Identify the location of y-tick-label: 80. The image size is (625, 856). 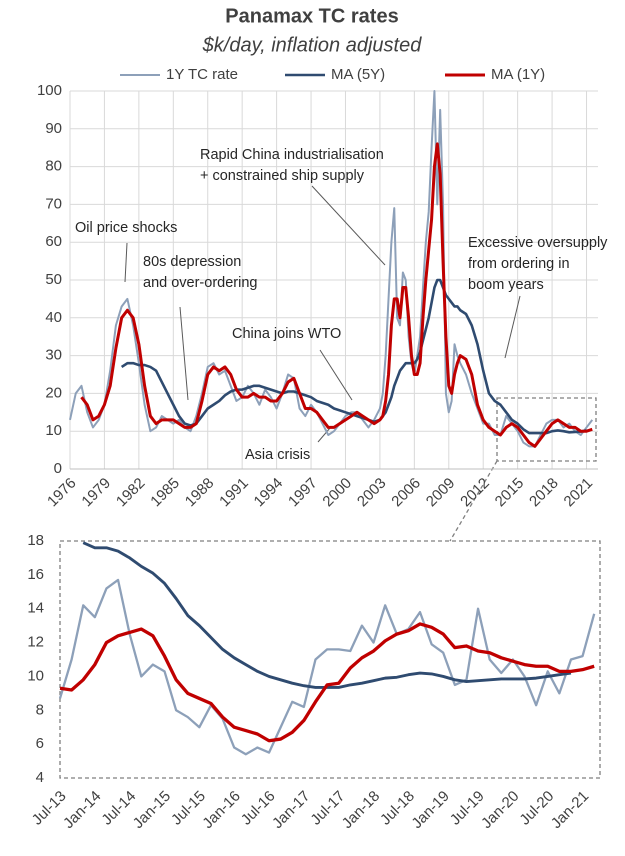
(53, 166).